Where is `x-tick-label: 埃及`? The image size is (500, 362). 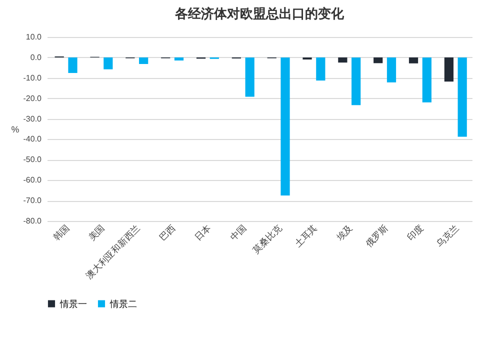
x-tick-label: 埃及 is located at coordinates (344, 233).